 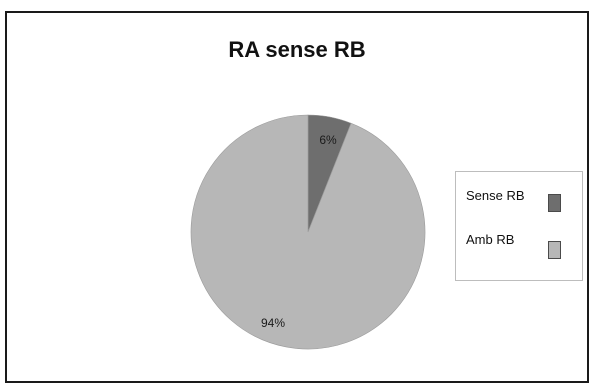 What do you see at coordinates (490, 239) in the screenshot?
I see `legend-label: Amb RB` at bounding box center [490, 239].